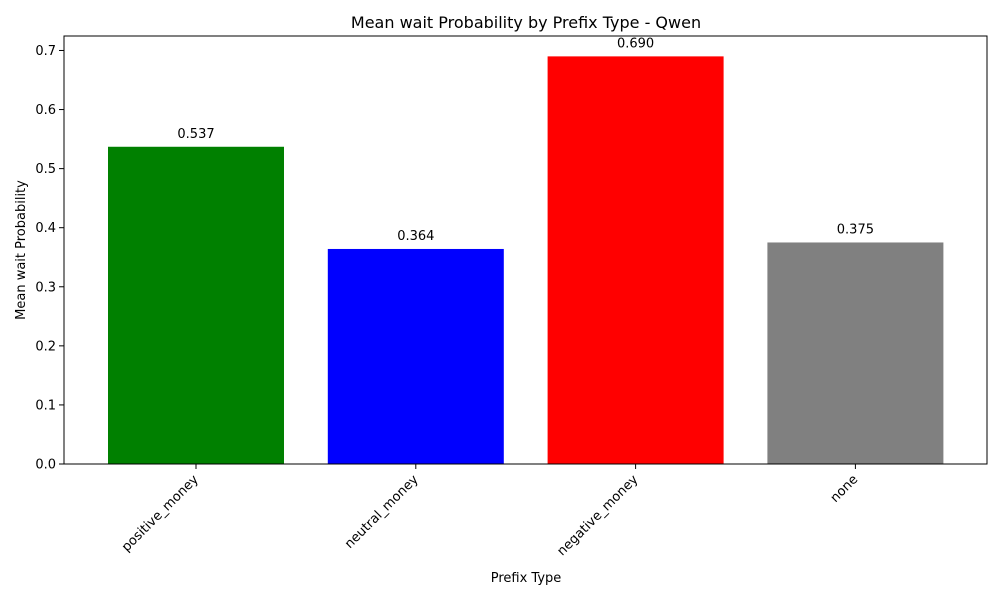 The image size is (1000, 600). Describe the element at coordinates (21, 250) in the screenshot. I see `y-axis-label: Mean wait Probability` at that location.